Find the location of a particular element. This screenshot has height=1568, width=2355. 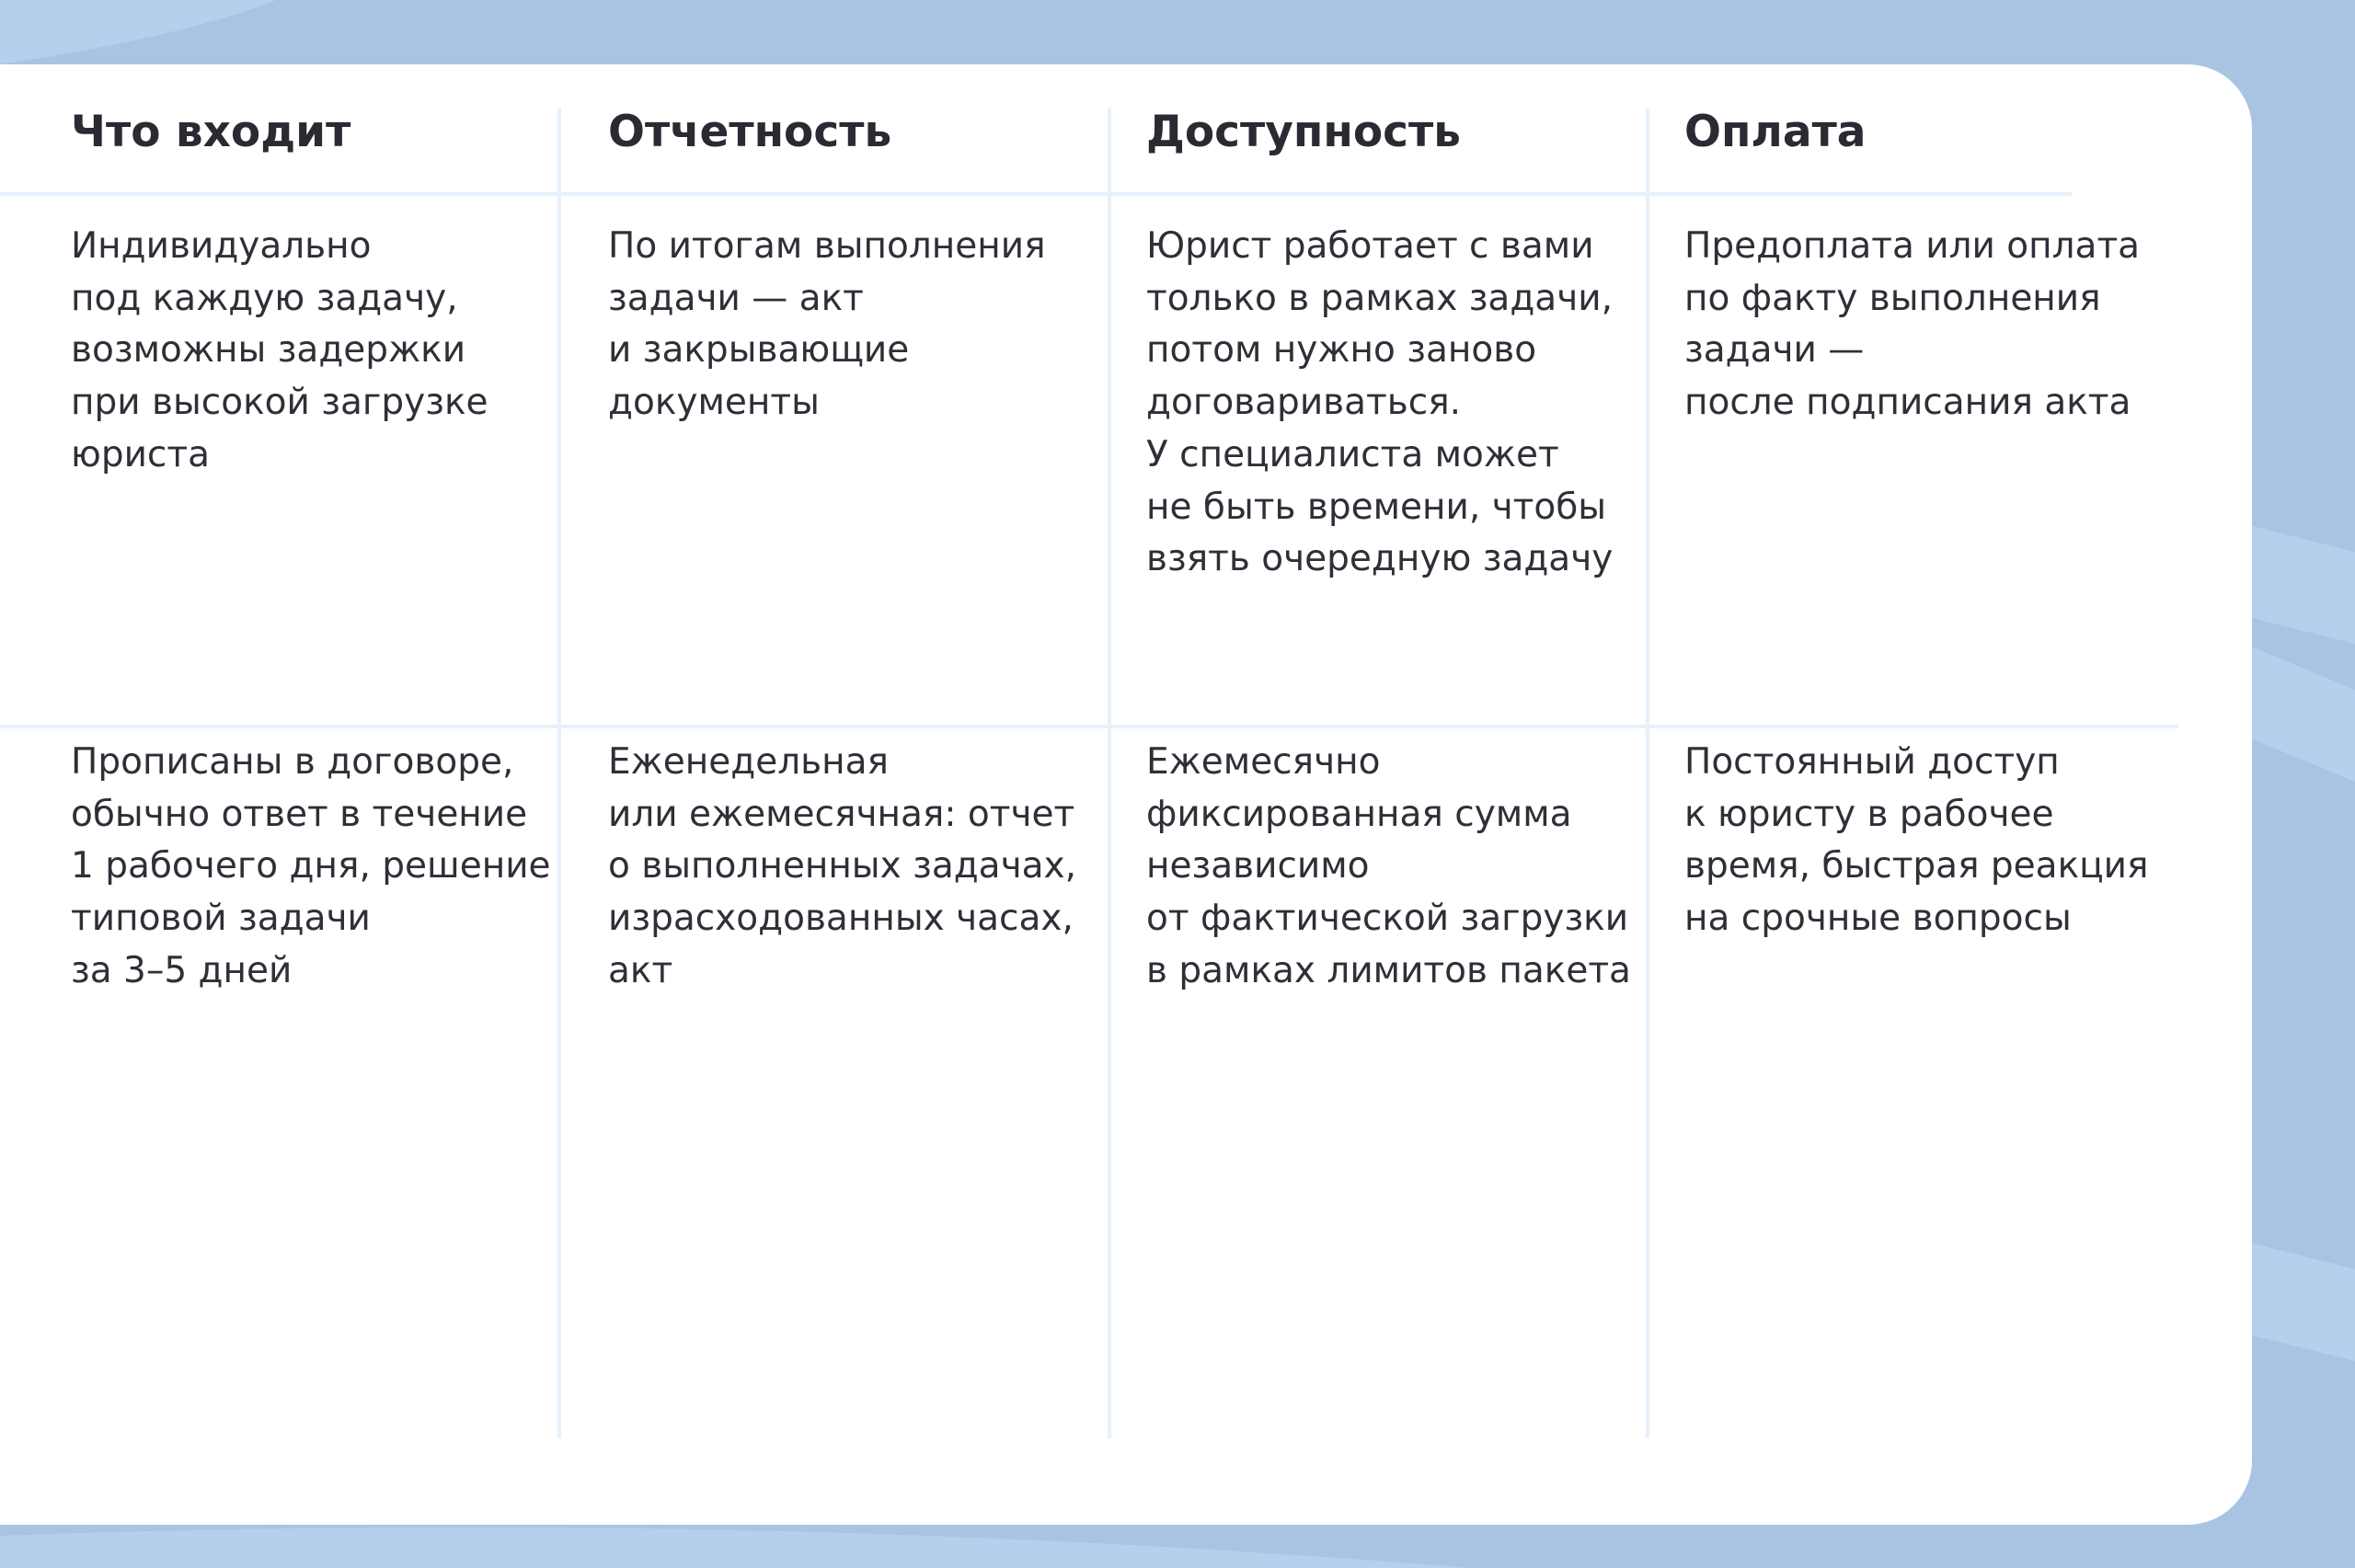

column-header: Оплата is located at coordinates (1775, 132).